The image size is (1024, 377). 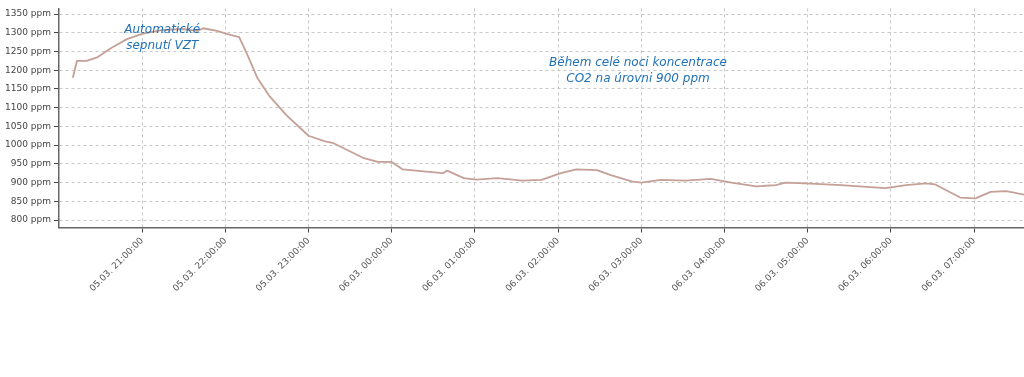 What do you see at coordinates (27, 88) in the screenshot?
I see `y-tick-label: 1150 ppm` at bounding box center [27, 88].